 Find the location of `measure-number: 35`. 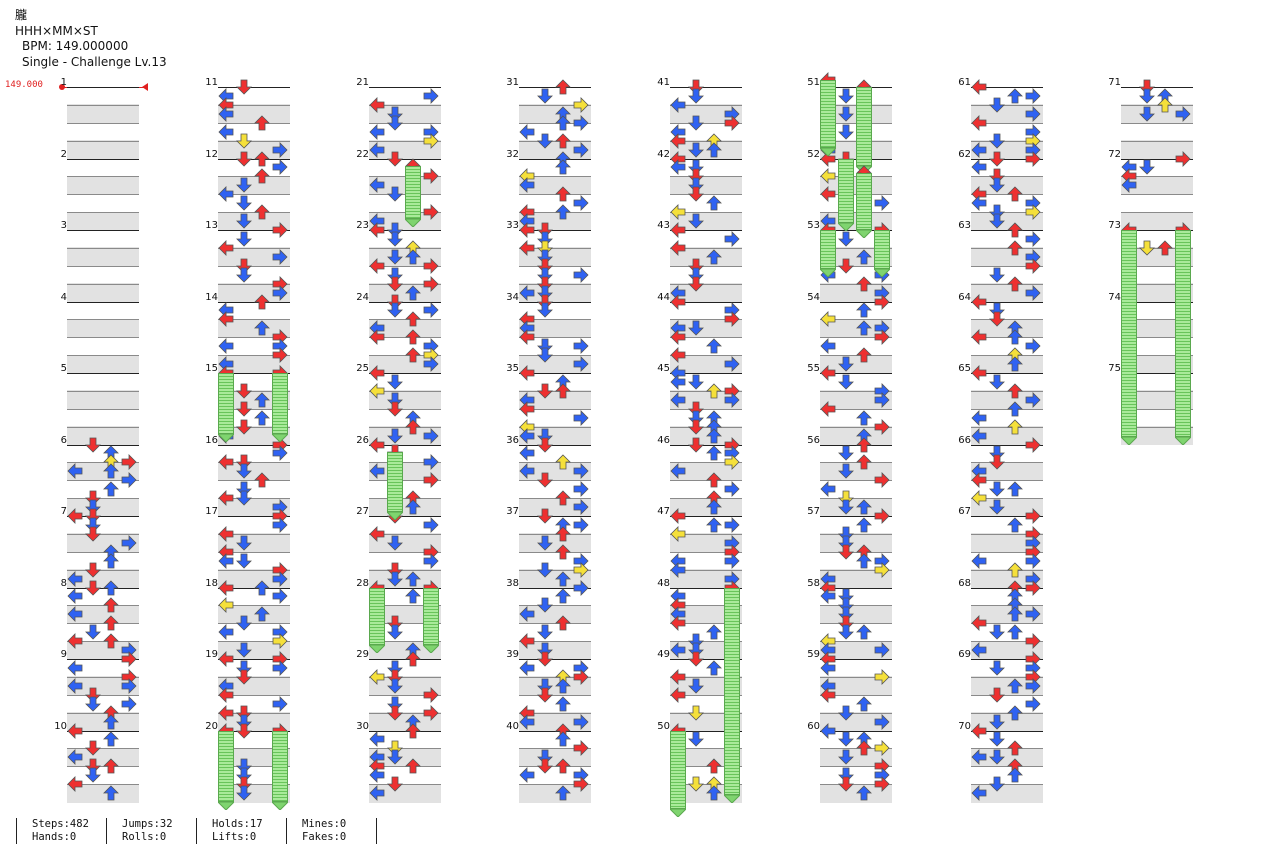

measure-number: 35 is located at coordinates (512, 368).